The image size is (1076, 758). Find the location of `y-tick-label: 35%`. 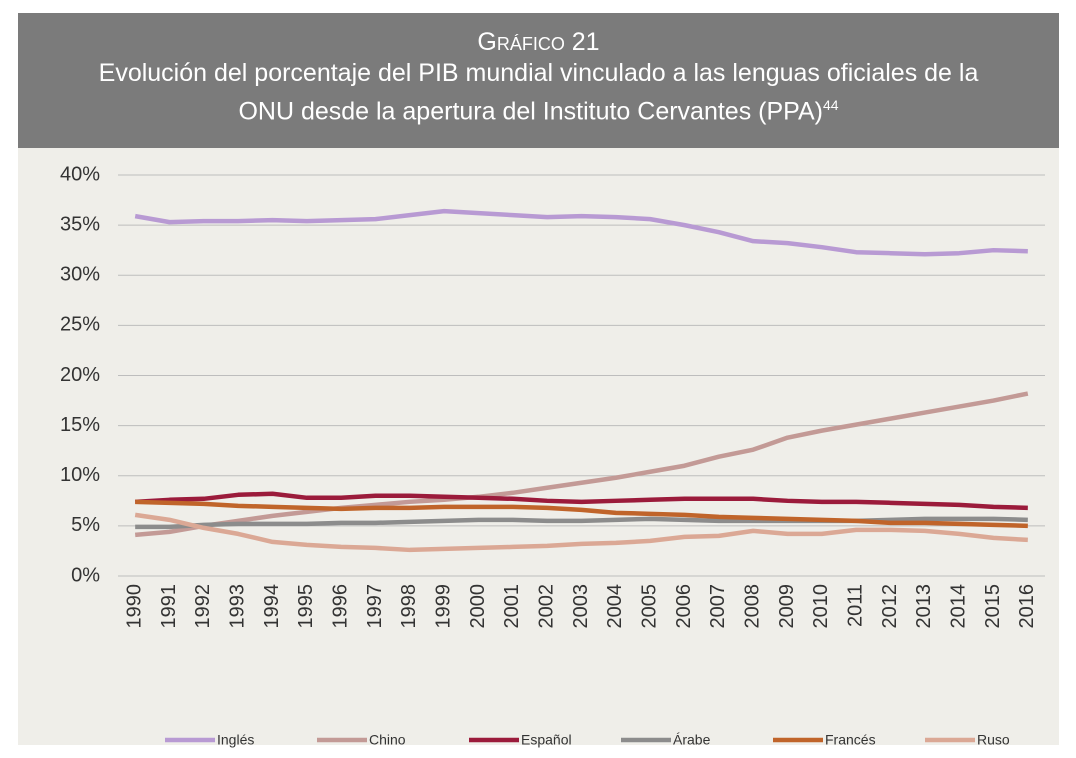

y-tick-label: 35% is located at coordinates (80, 224).